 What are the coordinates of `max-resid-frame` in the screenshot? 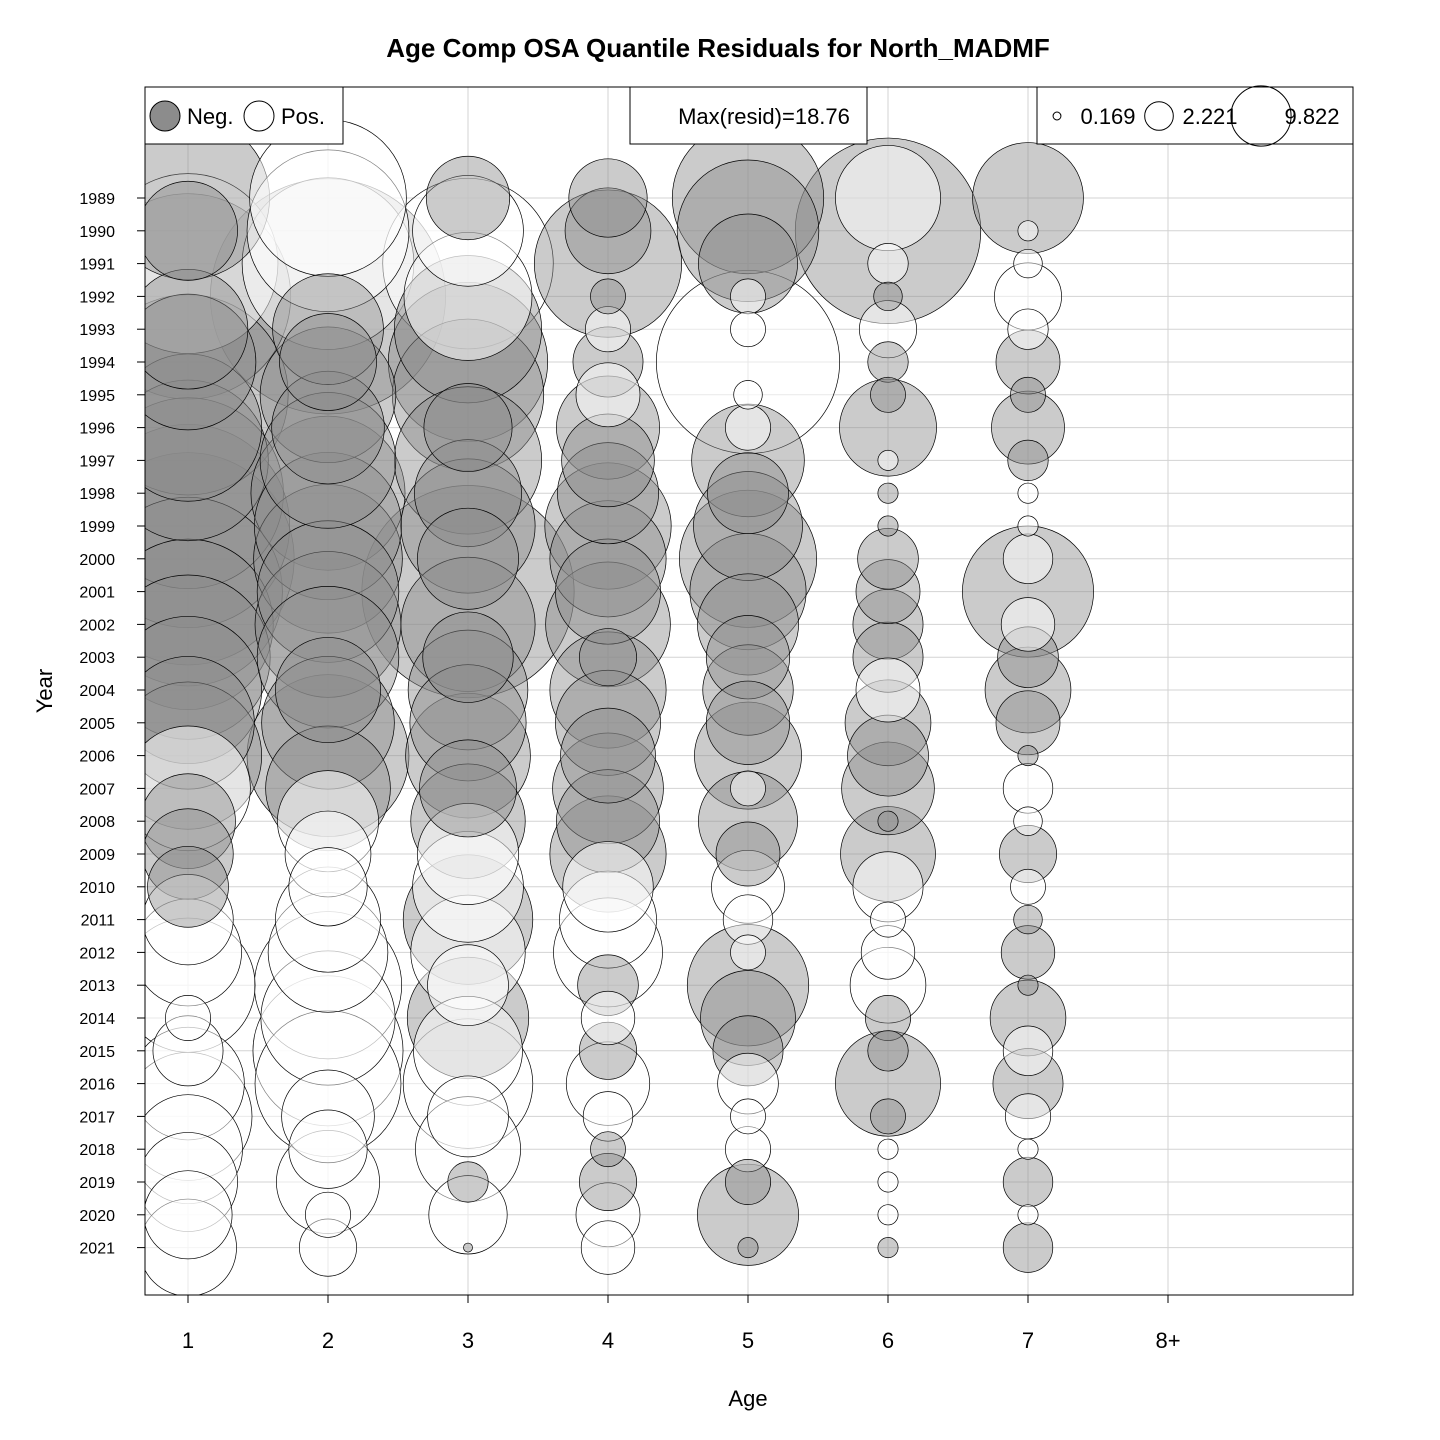 It's located at (748, 115).